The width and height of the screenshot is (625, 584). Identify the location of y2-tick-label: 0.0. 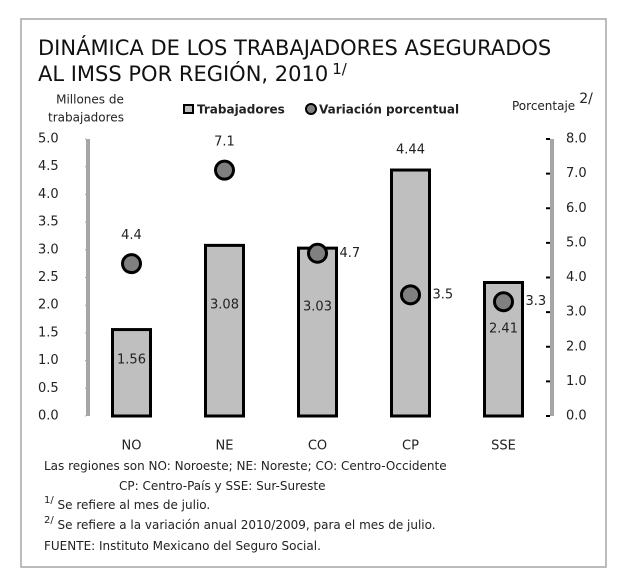
(576, 416).